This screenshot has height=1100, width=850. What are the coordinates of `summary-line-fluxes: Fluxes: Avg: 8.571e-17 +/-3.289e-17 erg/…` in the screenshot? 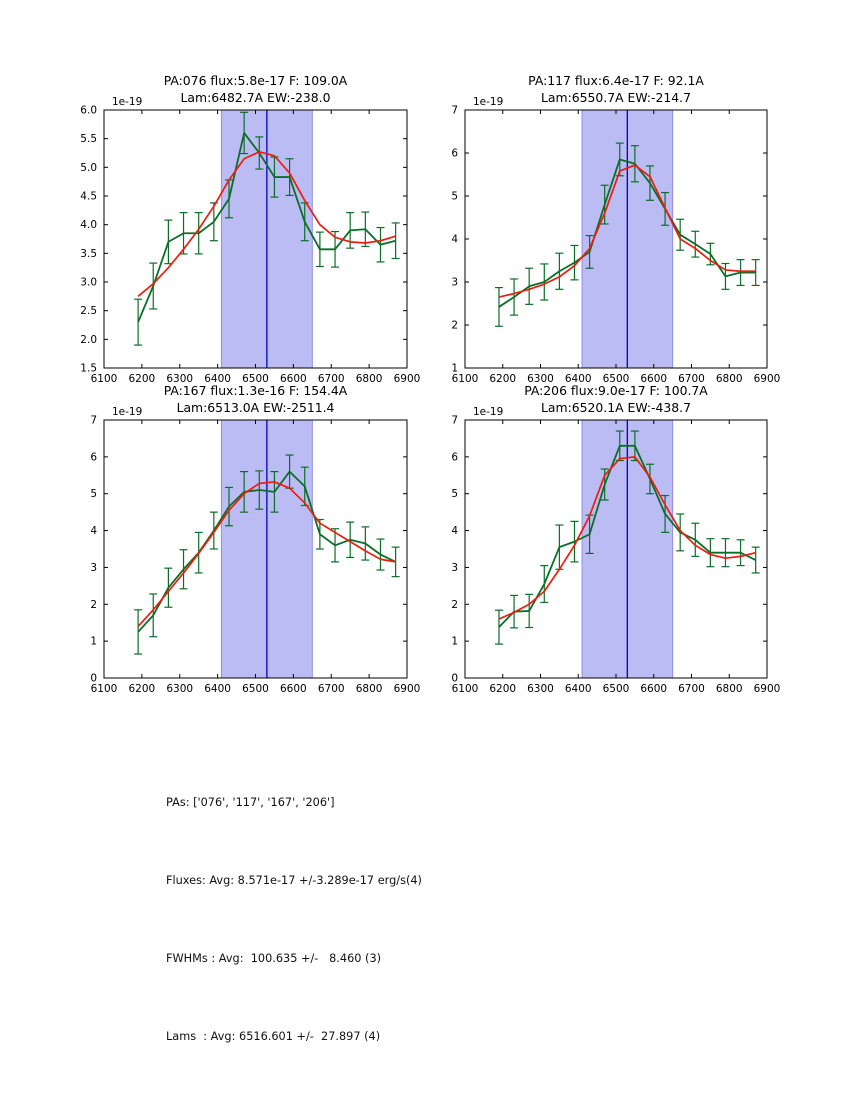 It's located at (294, 880).